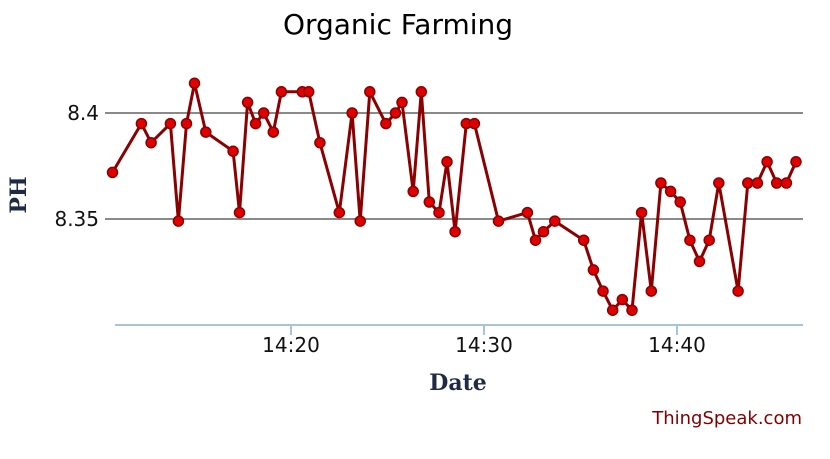 Image resolution: width=830 pixels, height=459 pixels. I want to click on x-tick-label: 14:20, so click(291, 345).